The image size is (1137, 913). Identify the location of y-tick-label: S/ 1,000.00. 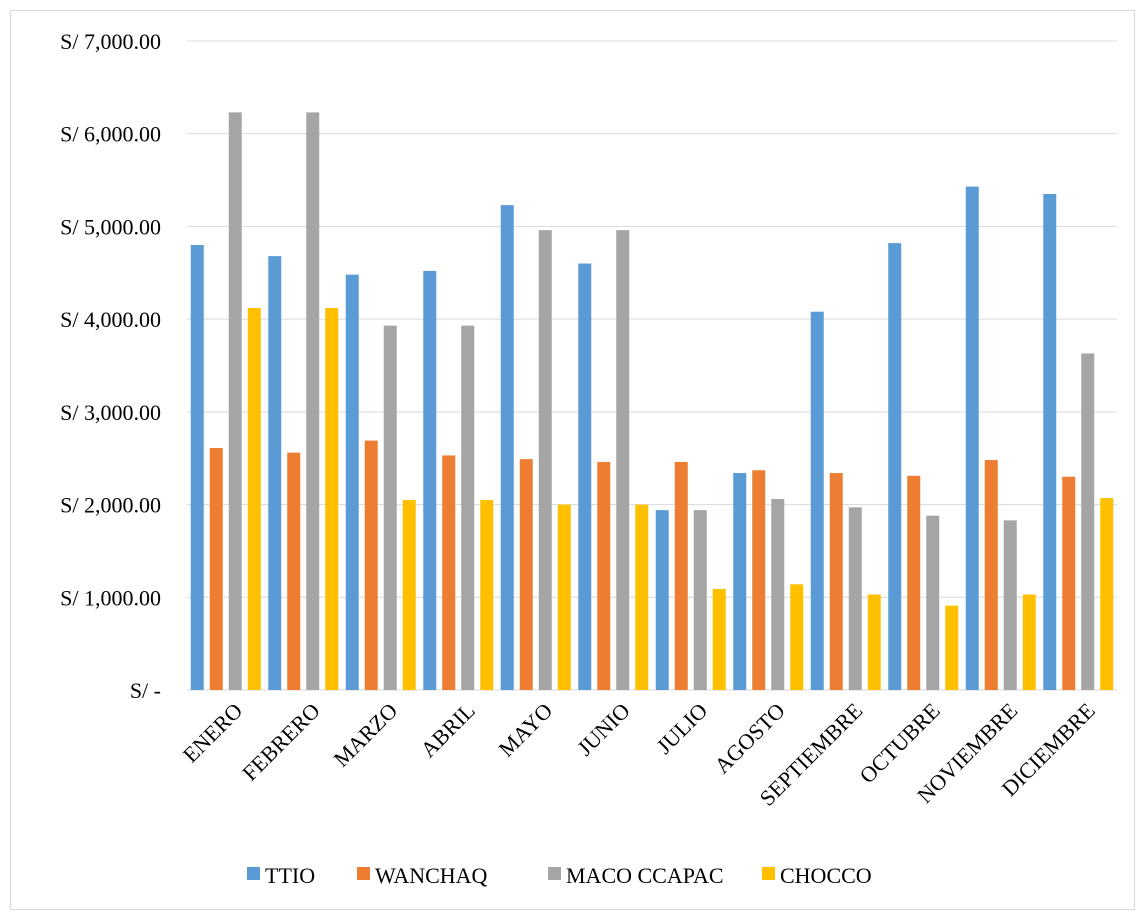
(110, 597).